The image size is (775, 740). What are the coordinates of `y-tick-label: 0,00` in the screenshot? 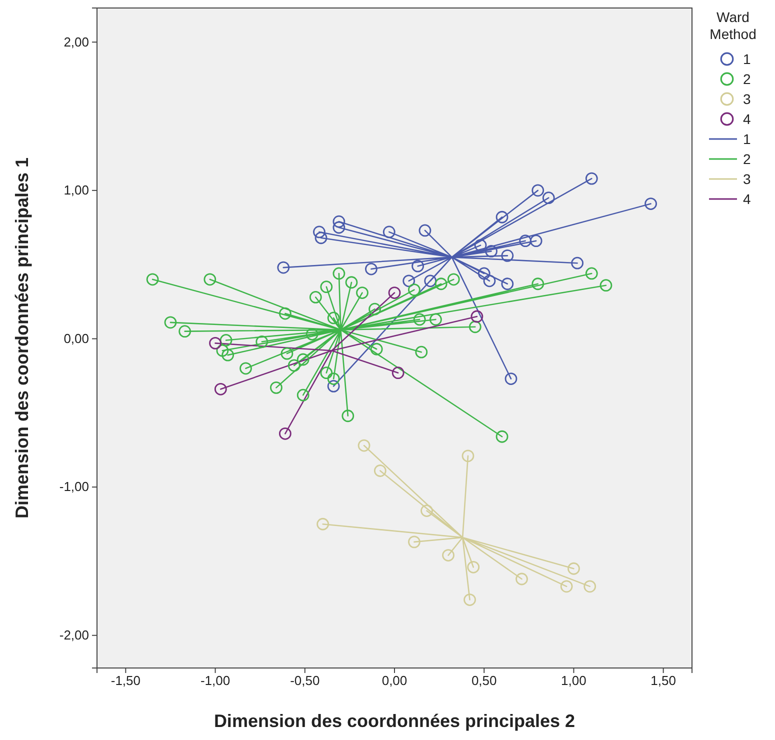 It's located at (76, 338).